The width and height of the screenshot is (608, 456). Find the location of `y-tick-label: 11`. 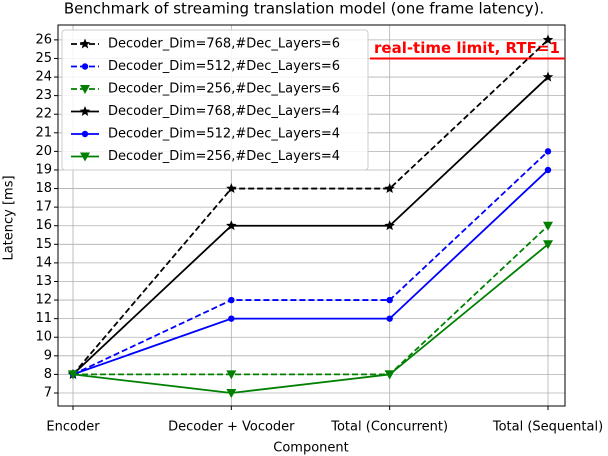

y-tick-label: 11 is located at coordinates (43, 318).